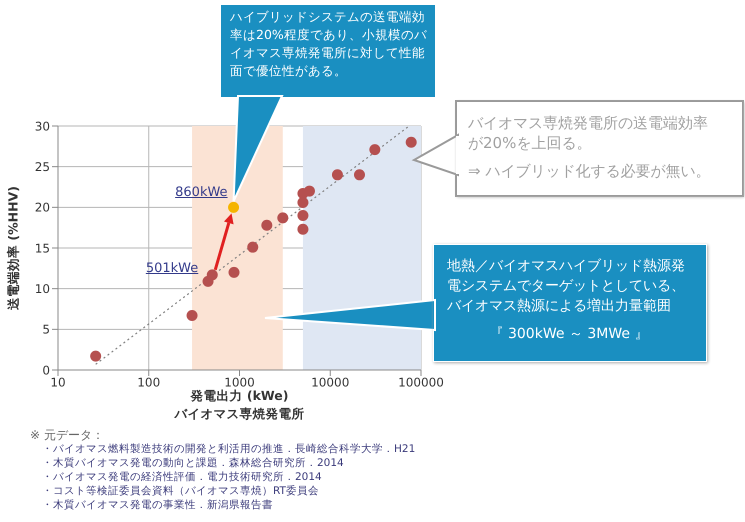  What do you see at coordinates (14, 248) in the screenshot?
I see `y-axis-title: 送電端効率 (%HHV)` at bounding box center [14, 248].